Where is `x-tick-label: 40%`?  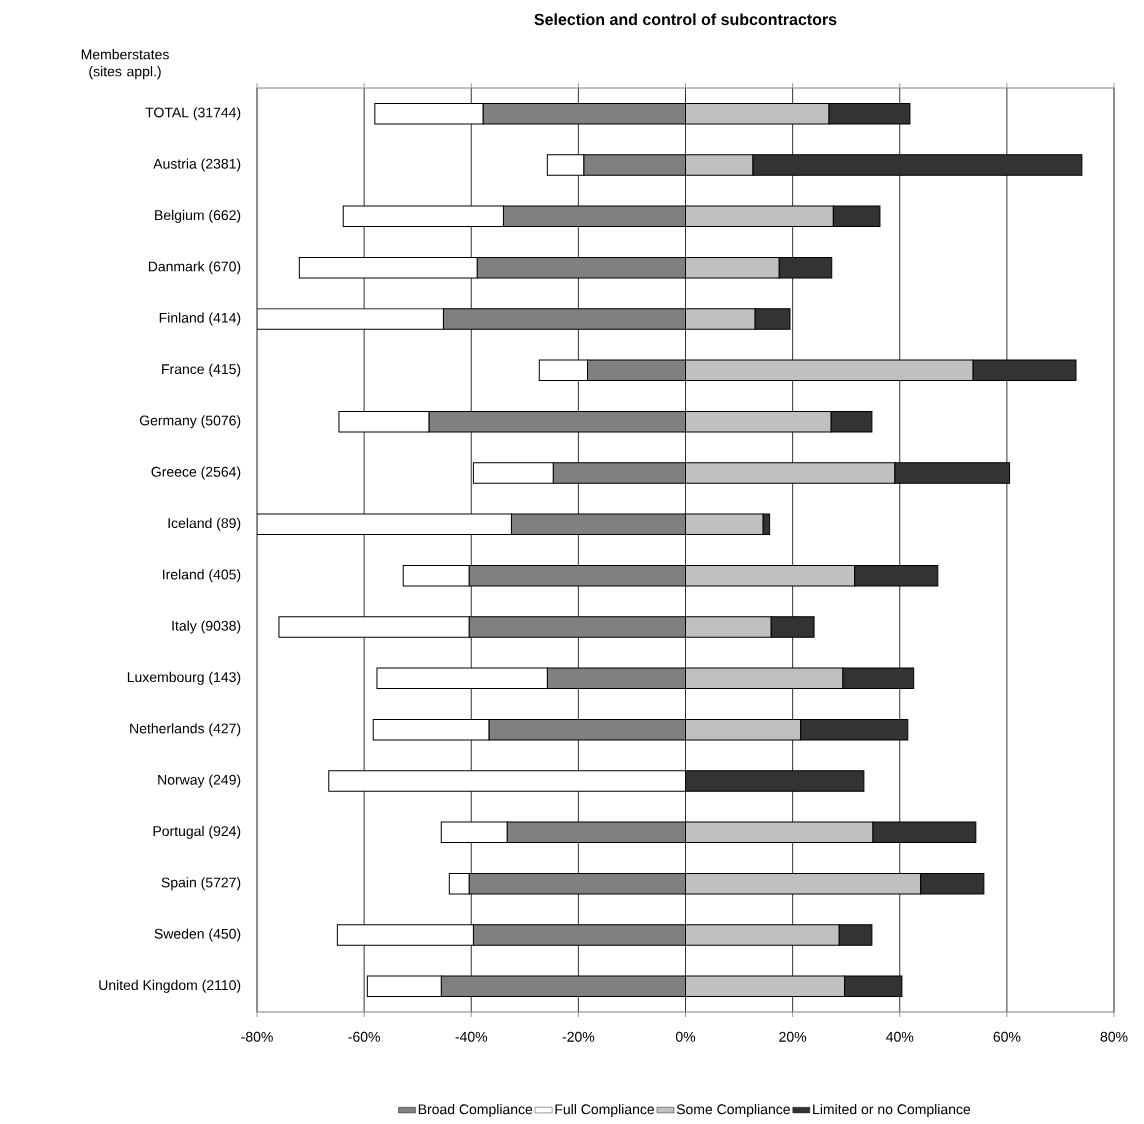
x-tick-label: 40% is located at coordinates (900, 1036).